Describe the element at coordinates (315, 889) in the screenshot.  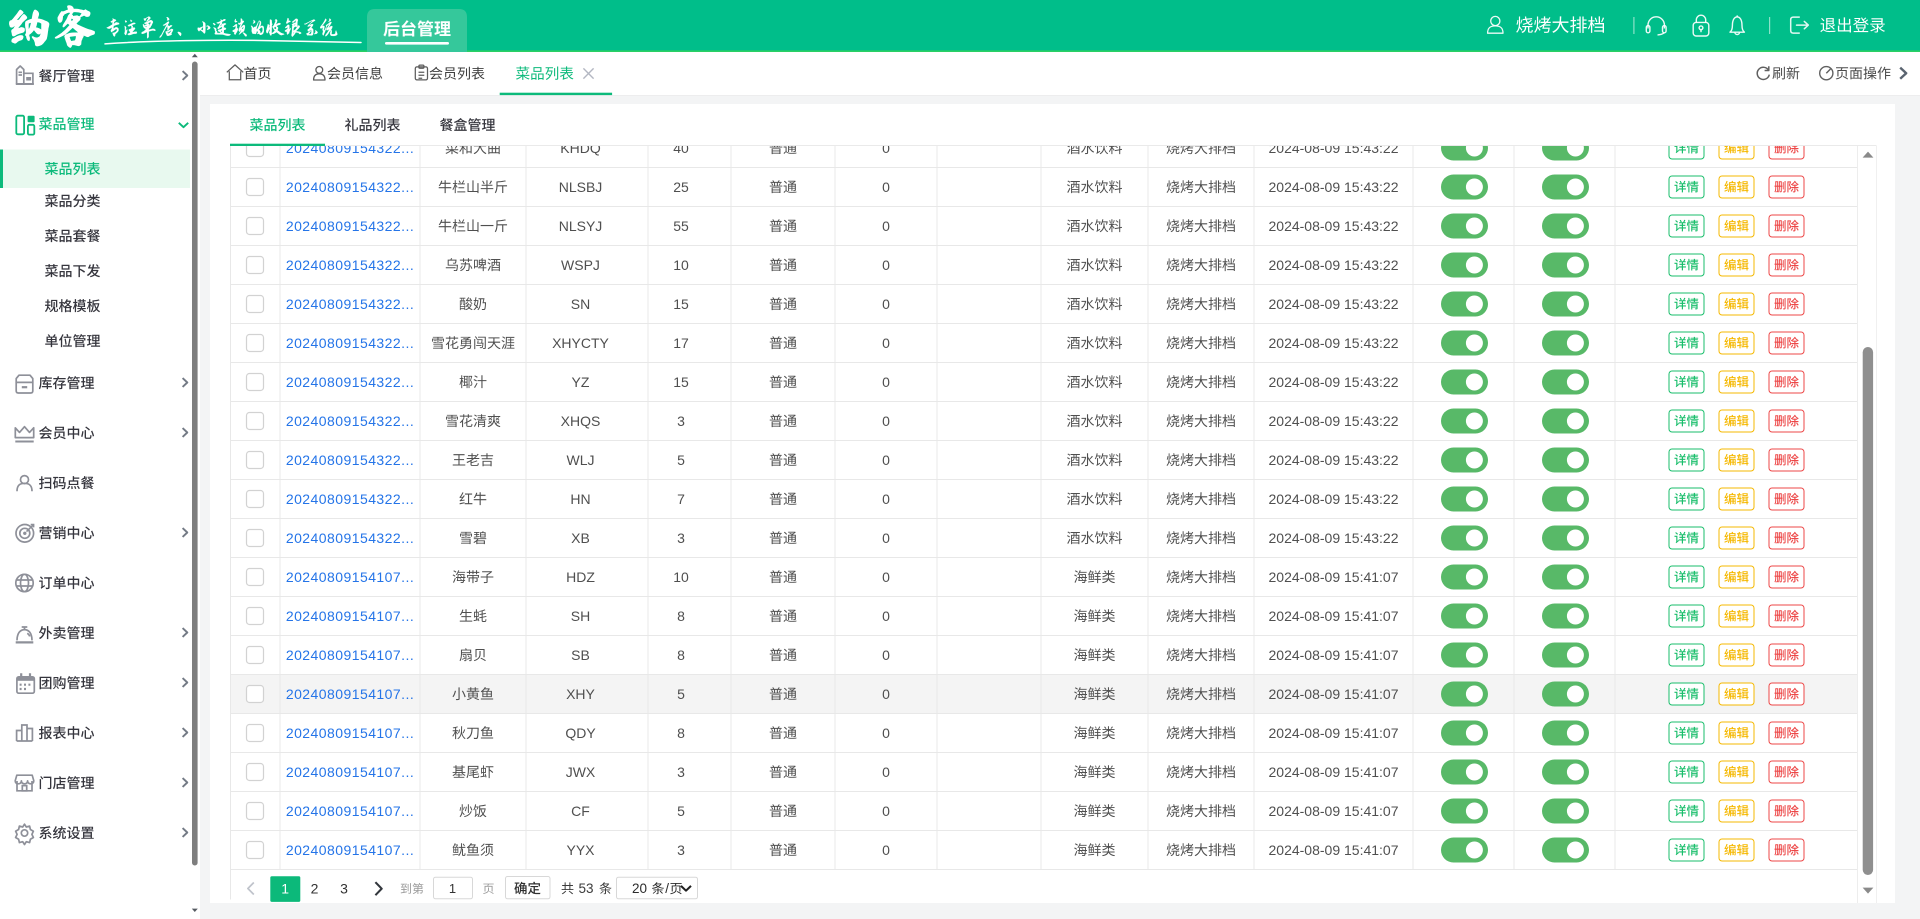
I see `svg-text: 2` at that location.